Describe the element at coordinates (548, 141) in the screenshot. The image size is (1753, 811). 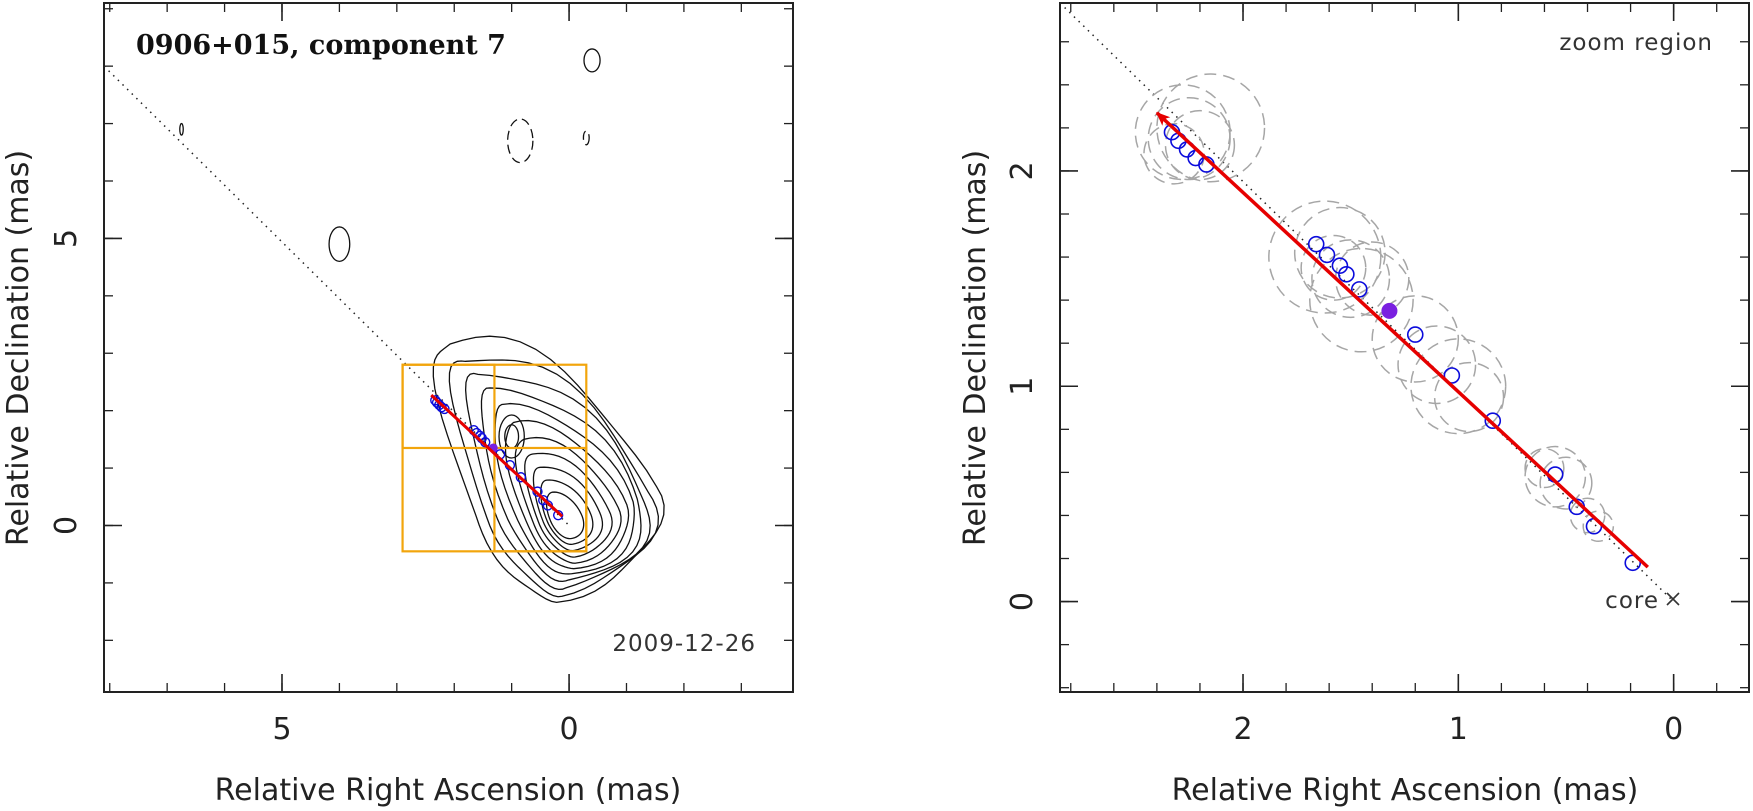
I see `left-negative-contours` at that location.